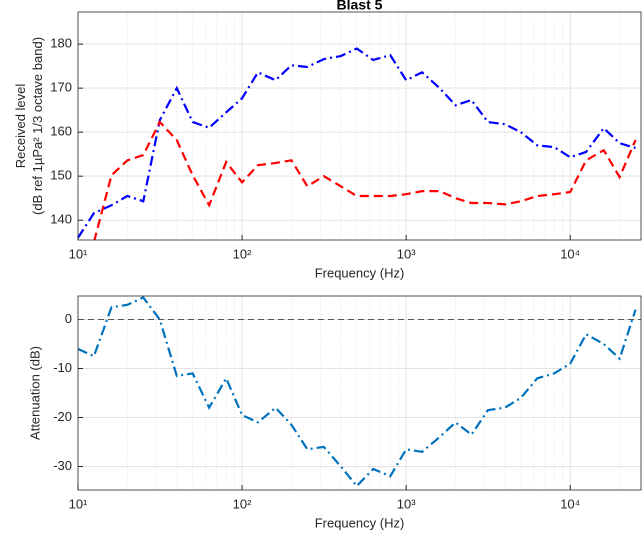 The image size is (643, 545). I want to click on y-axis-label: Received level, so click(20, 126).